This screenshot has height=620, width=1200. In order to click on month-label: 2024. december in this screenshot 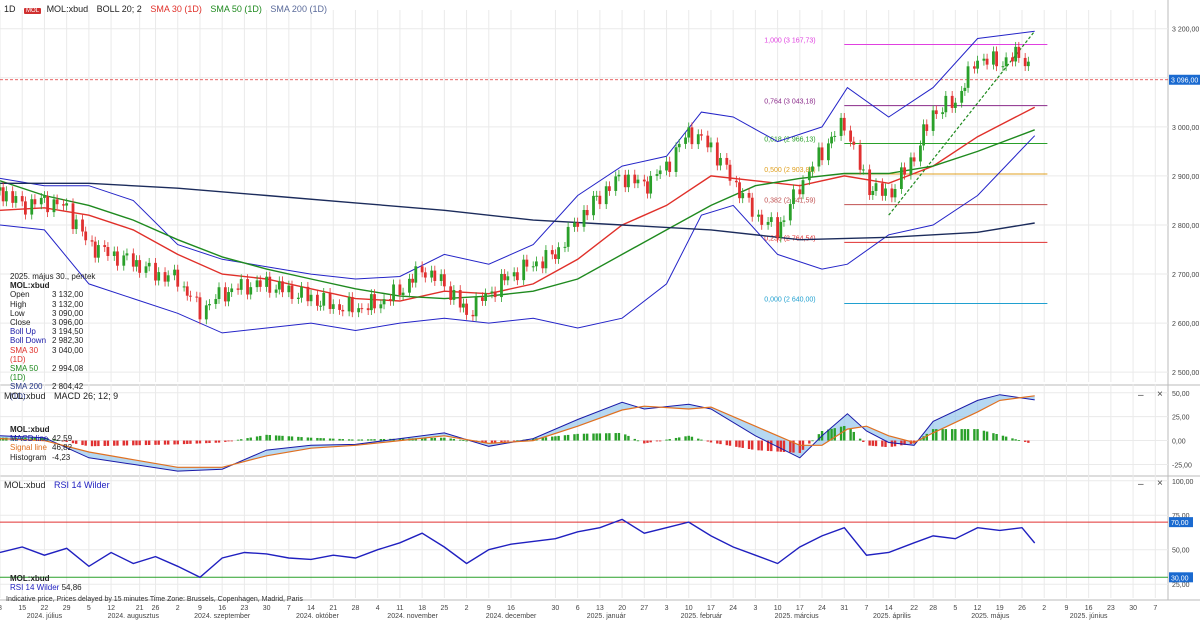, I will do `click(511, 616)`.